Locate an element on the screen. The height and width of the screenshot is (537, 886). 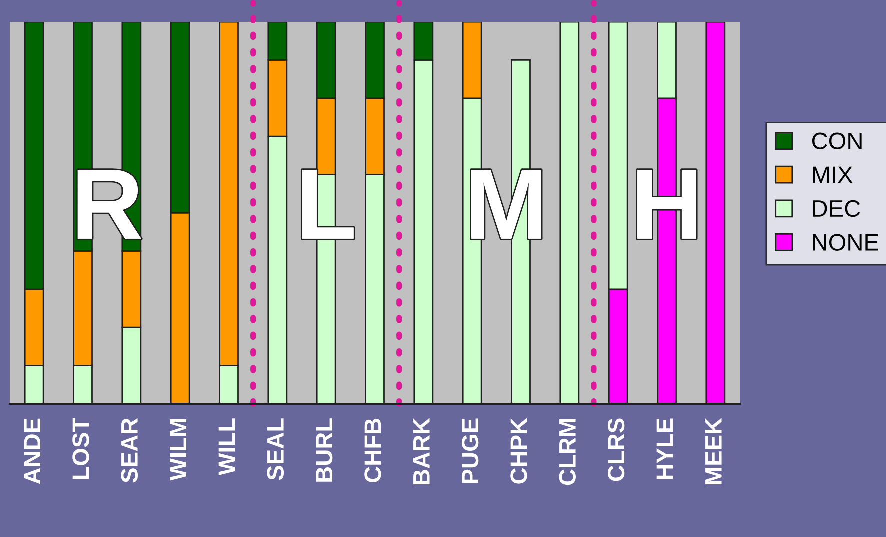
x-tick-label: SEAL is located at coordinates (275, 449).